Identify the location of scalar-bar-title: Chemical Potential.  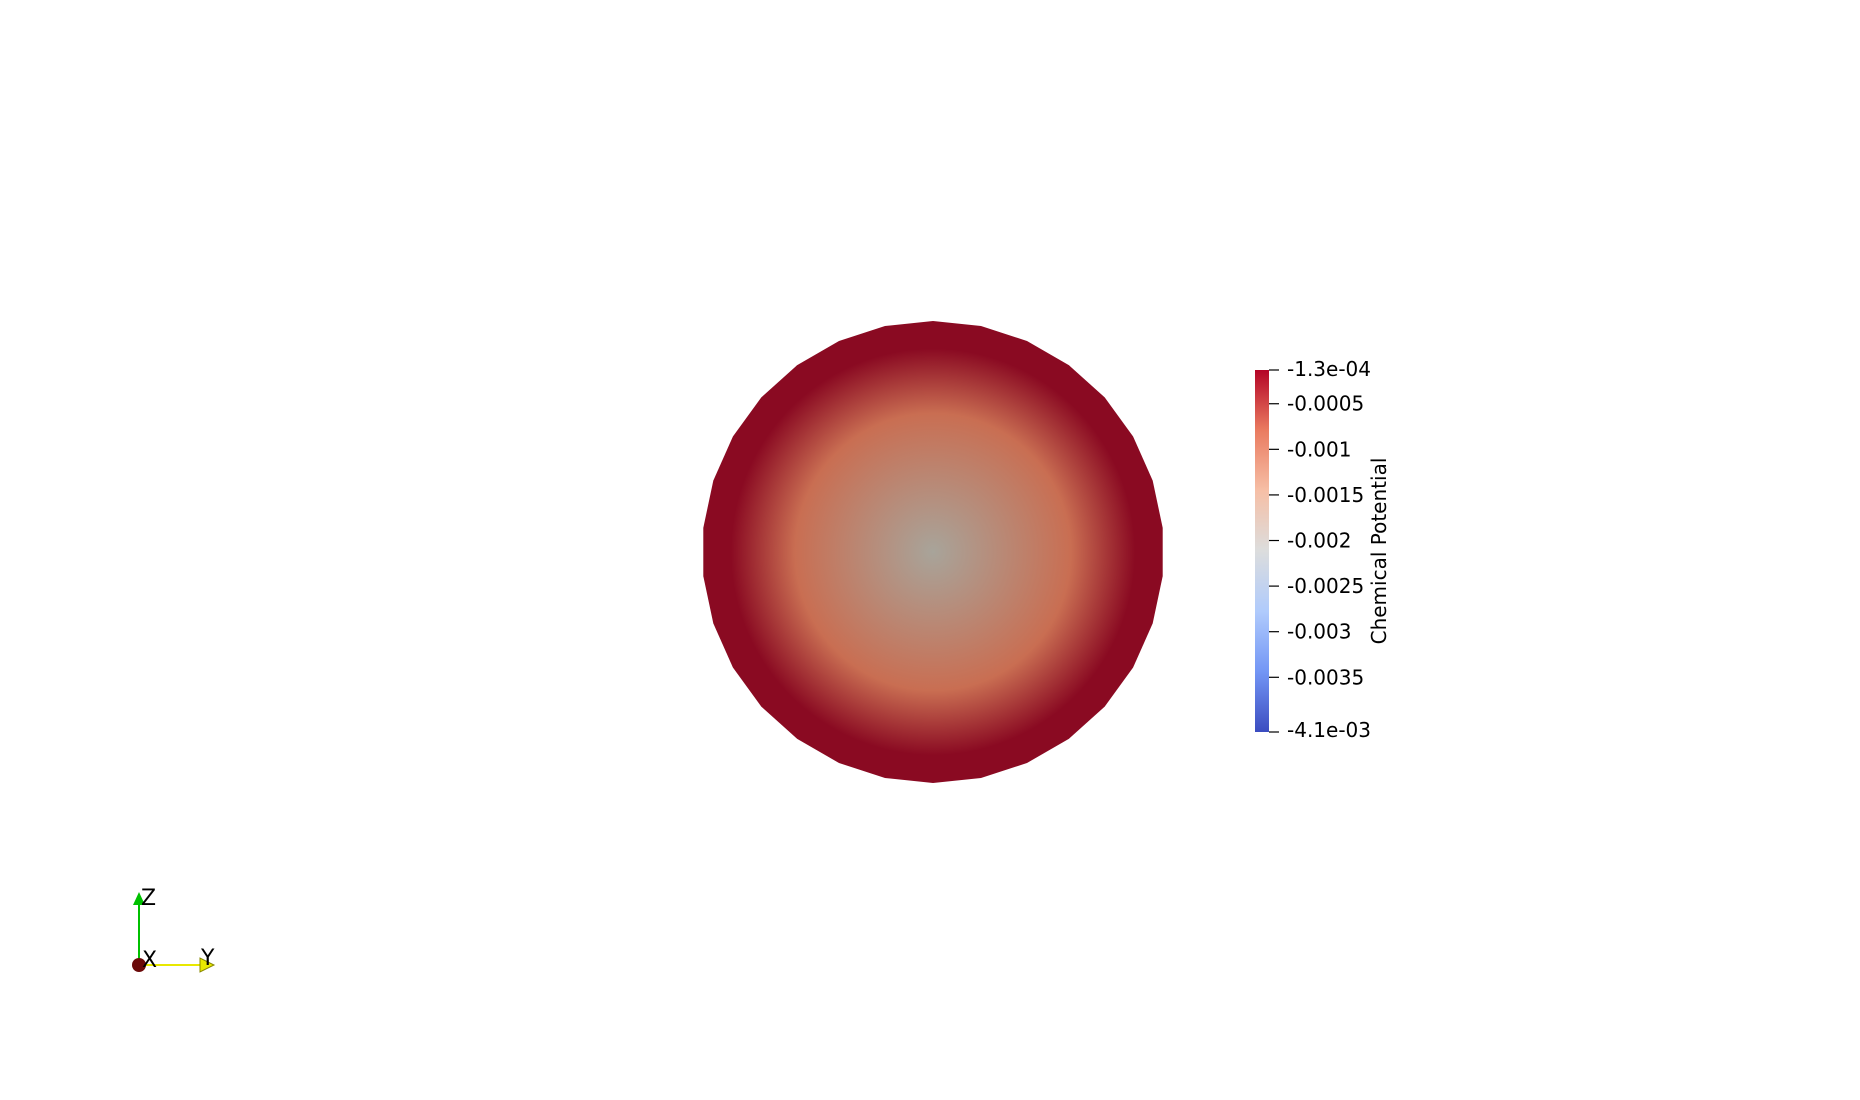
(1379, 551).